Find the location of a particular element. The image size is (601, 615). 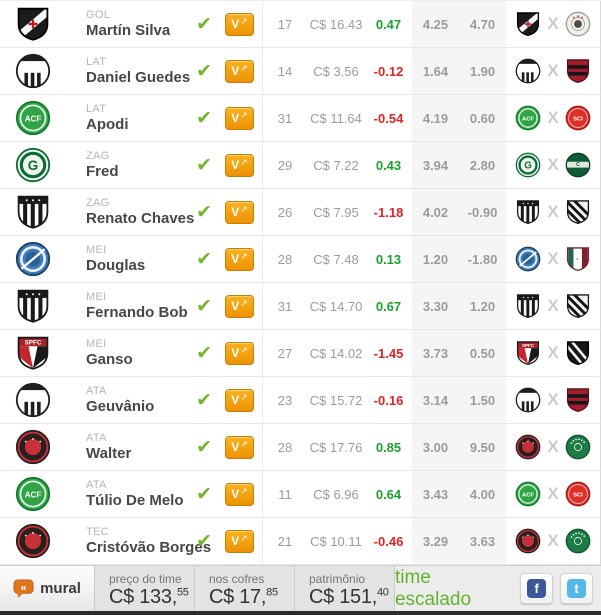

player-cell: ATA Geuvânio ✔ V ↗ is located at coordinates (131, 400).